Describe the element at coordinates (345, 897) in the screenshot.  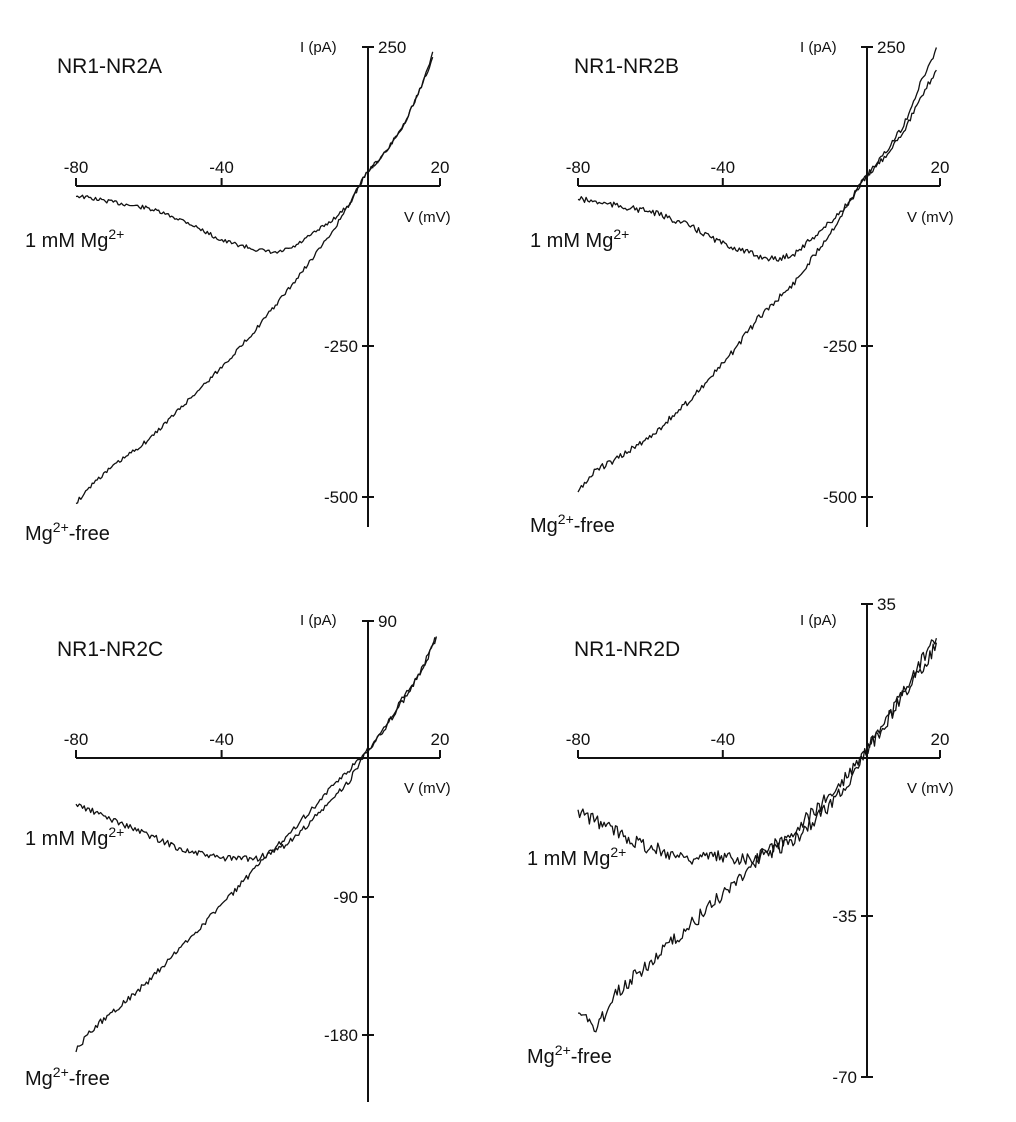
I see `y-tick-label: -90` at that location.